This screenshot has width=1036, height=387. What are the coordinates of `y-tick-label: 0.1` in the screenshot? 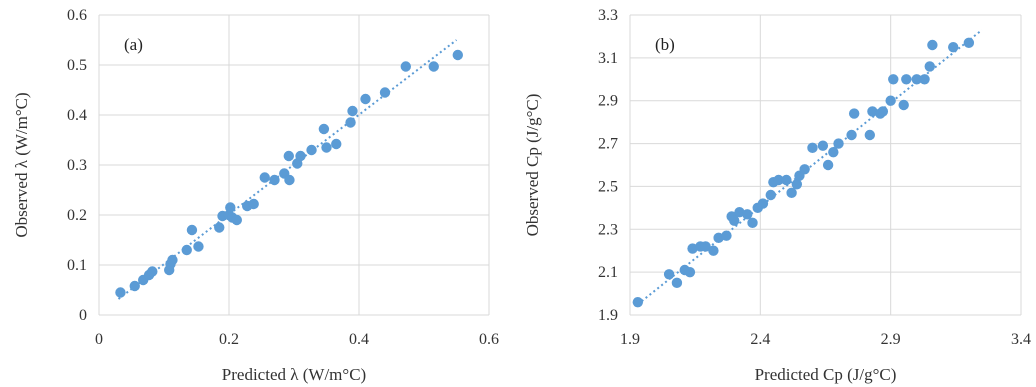 It's located at (77, 265).